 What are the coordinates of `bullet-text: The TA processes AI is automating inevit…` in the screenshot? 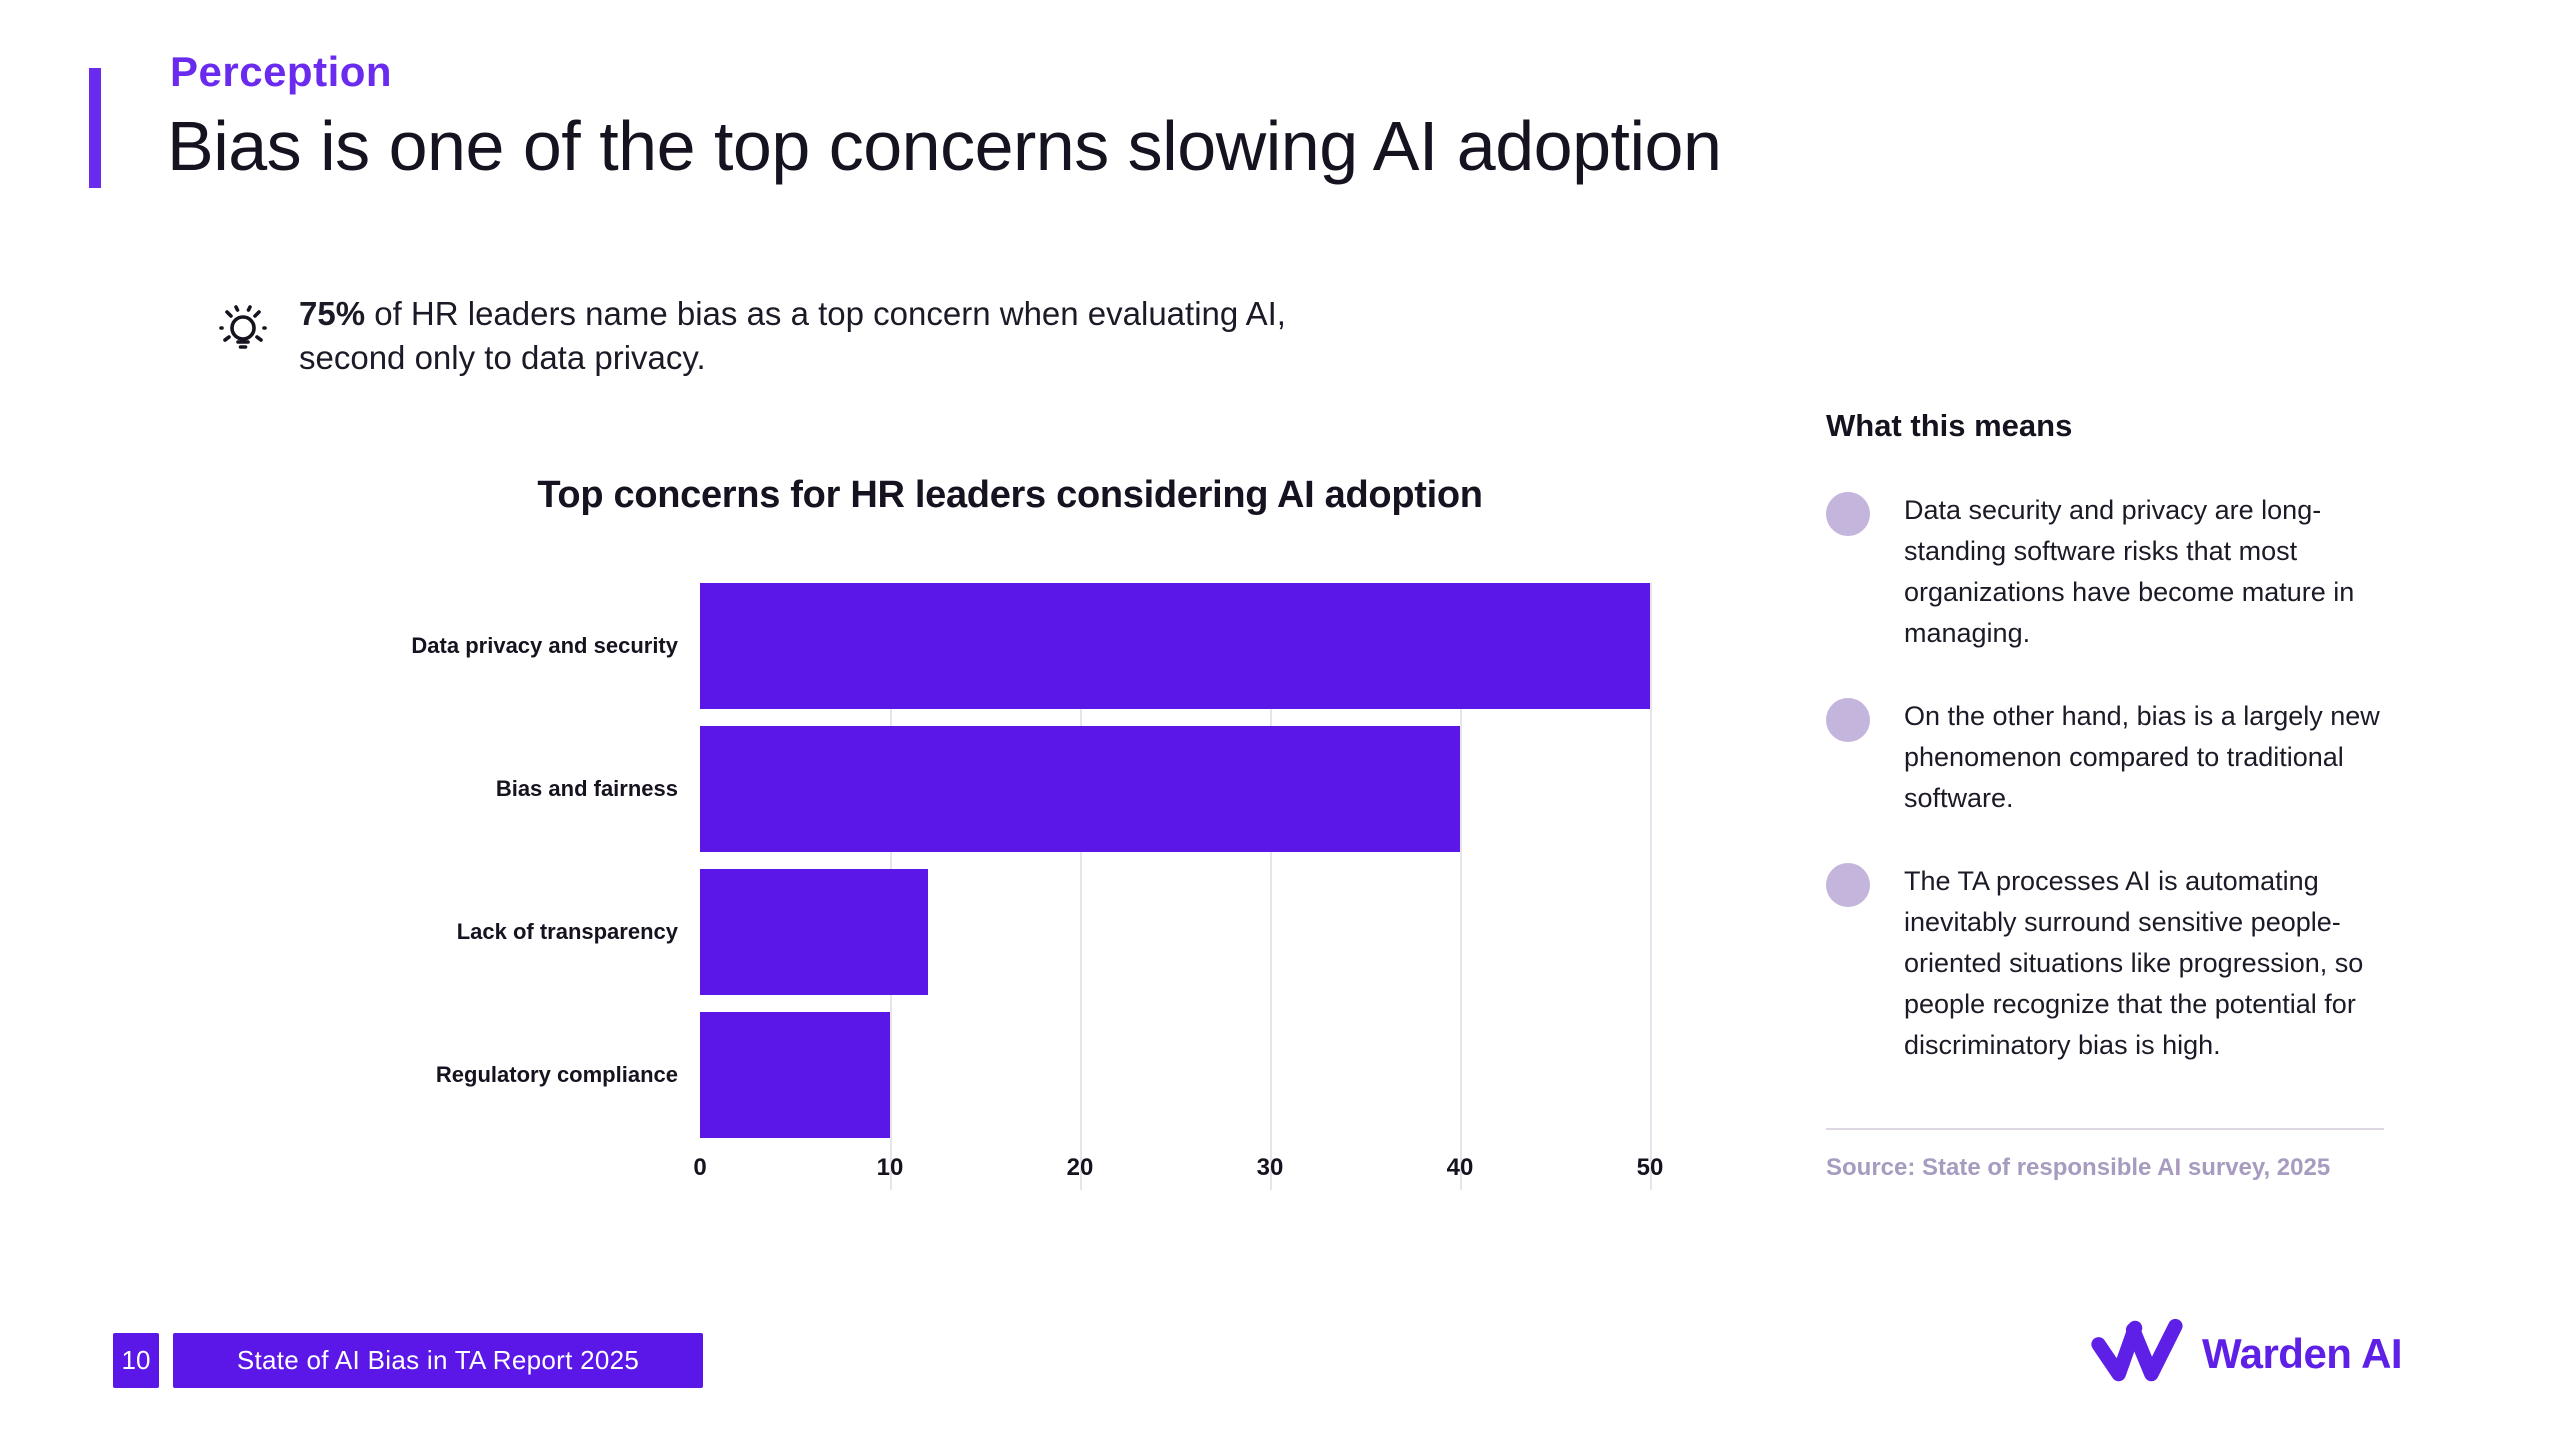 It's located at (2134, 963).